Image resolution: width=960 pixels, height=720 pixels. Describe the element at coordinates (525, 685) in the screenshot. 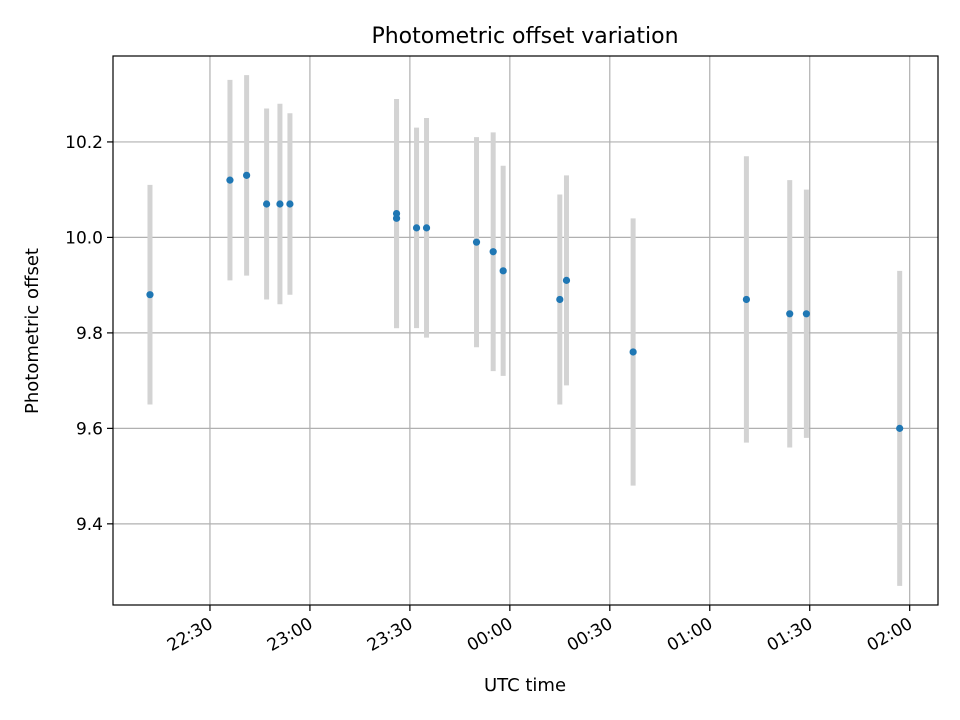

I see `x-axis-label: UTC time` at that location.